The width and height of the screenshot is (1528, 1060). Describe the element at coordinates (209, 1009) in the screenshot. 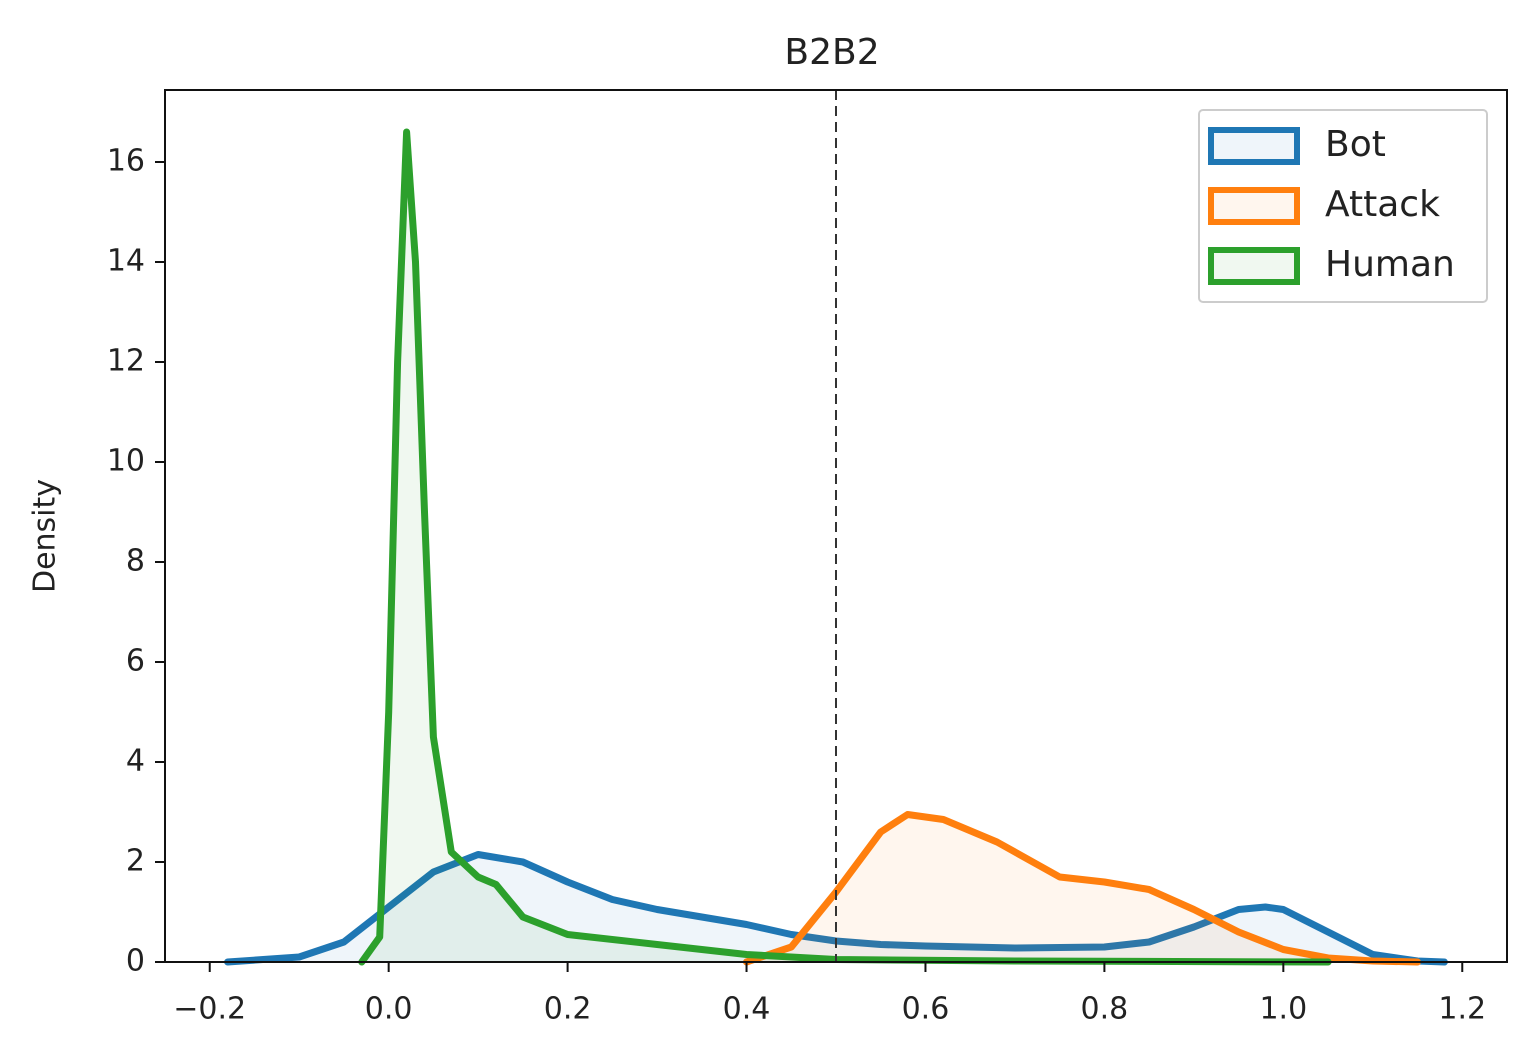

I see `x-tick-label: −0.2` at that location.